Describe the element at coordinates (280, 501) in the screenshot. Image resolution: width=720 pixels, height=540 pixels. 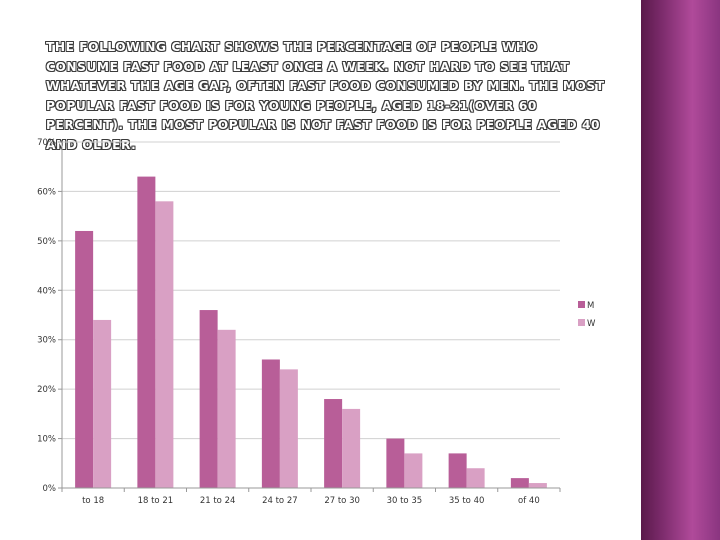
I see `x-tick-label: 24 to 27` at that location.